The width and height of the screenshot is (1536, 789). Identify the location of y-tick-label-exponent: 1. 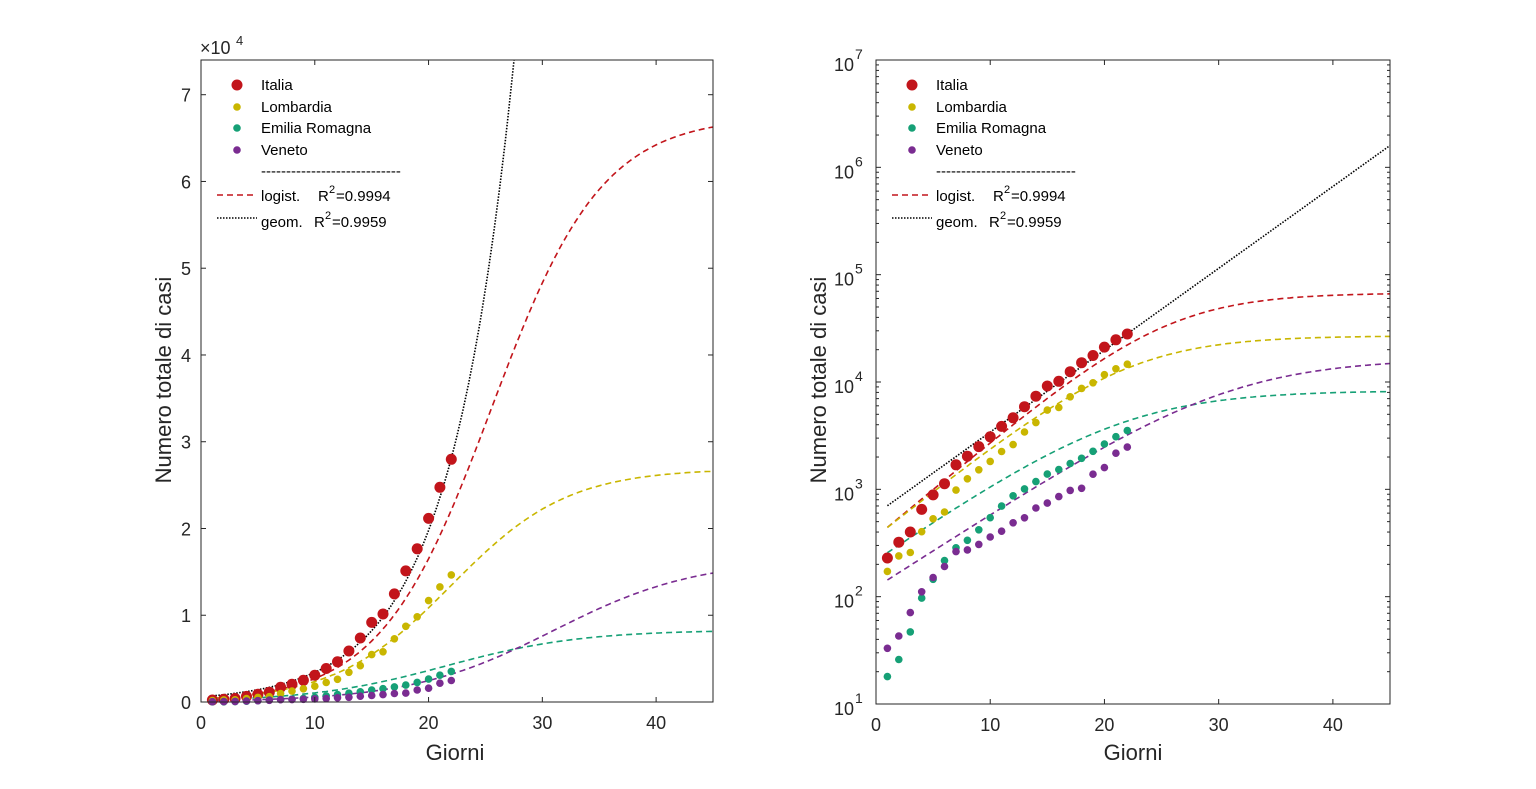
(859, 698).